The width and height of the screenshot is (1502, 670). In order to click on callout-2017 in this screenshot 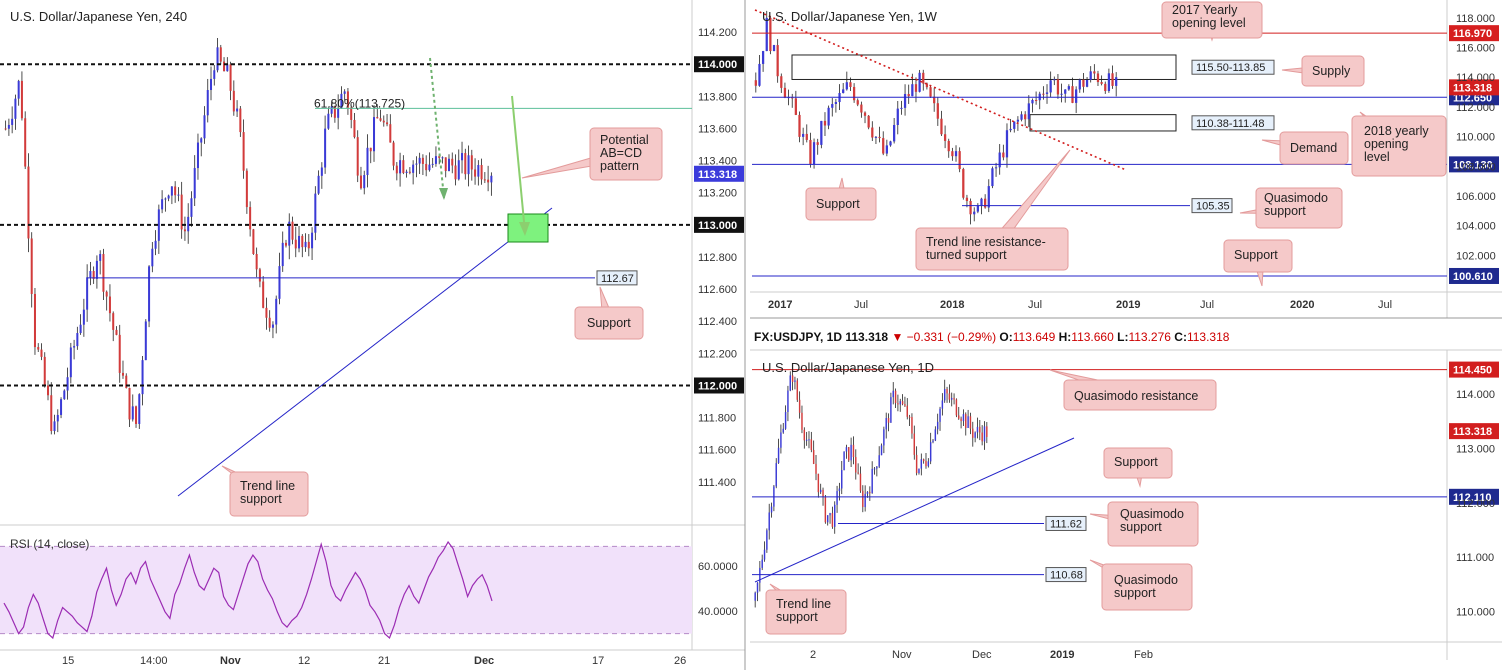, I will do `click(1212, 21)`.